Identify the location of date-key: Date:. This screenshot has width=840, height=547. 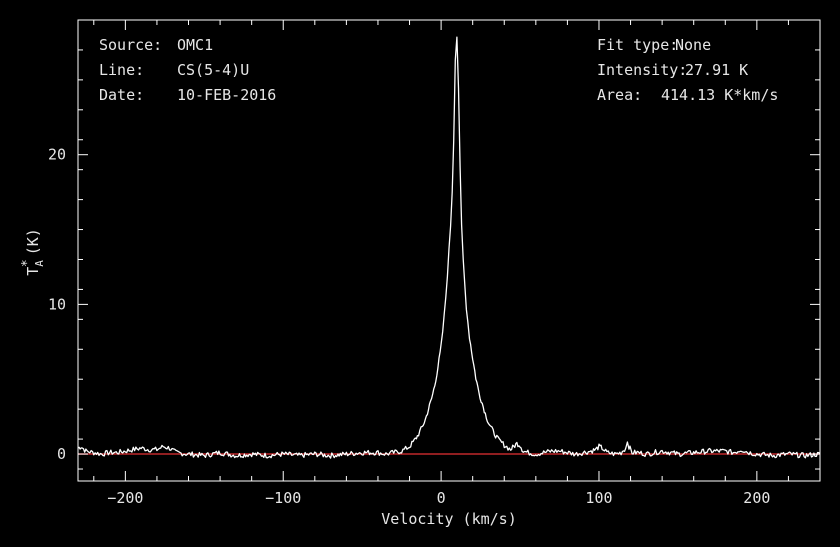
(121, 95).